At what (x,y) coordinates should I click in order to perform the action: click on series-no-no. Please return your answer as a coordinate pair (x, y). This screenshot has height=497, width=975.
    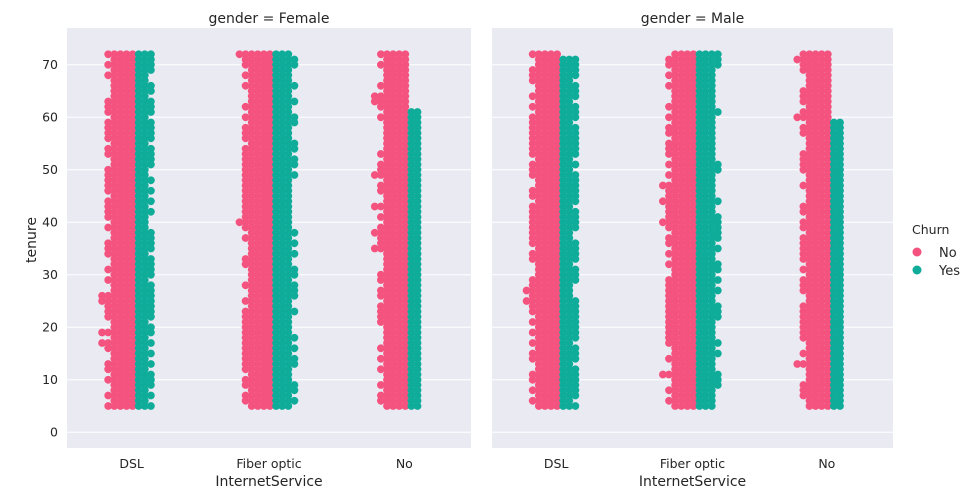
    Looking at the image, I should click on (812, 230).